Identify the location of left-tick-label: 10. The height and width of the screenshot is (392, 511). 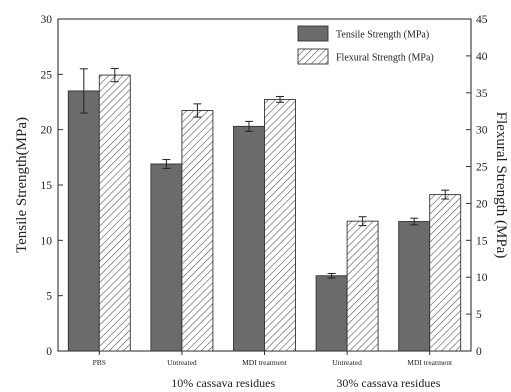
(47, 241).